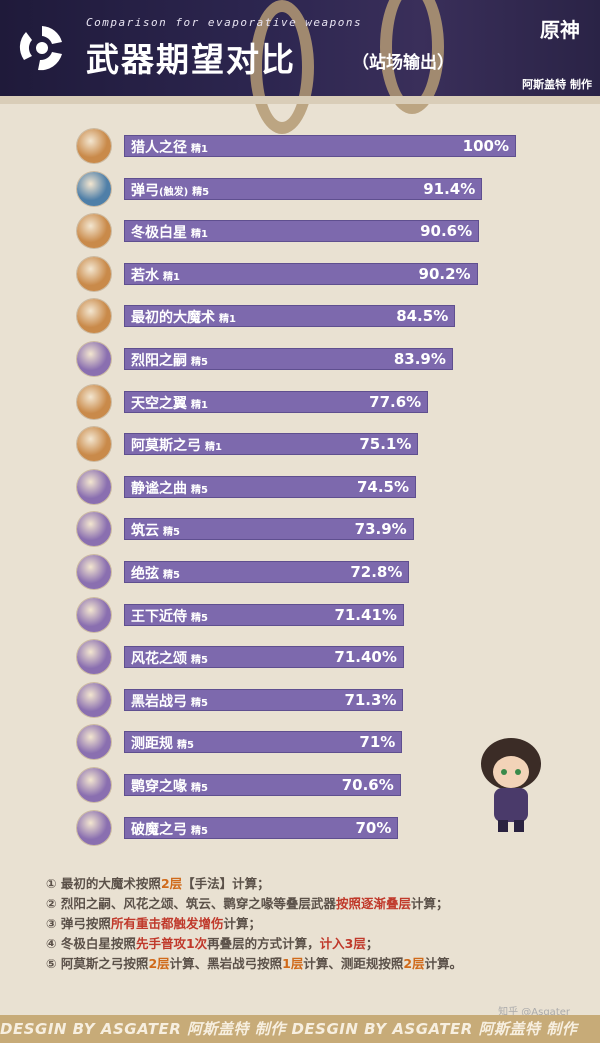 This screenshot has height=1043, width=600. What do you see at coordinates (269, 529) in the screenshot?
I see `bar: 筑云 精5 73.9%` at bounding box center [269, 529].